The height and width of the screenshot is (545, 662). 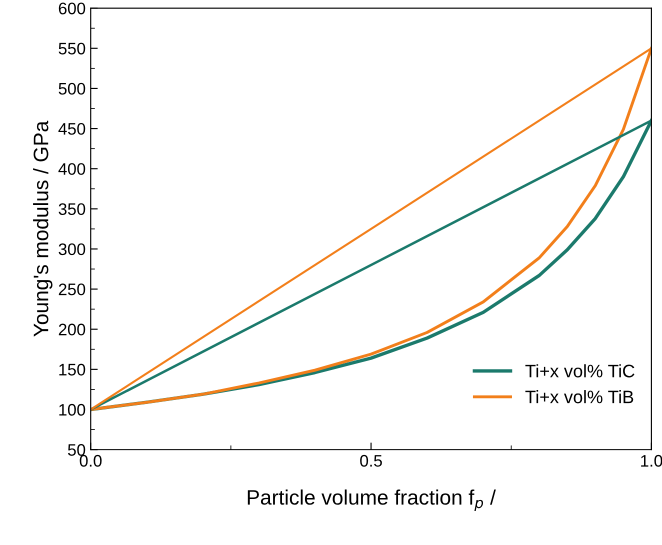 What do you see at coordinates (91, 460) in the screenshot?
I see `x-tick-label: 0.0` at bounding box center [91, 460].